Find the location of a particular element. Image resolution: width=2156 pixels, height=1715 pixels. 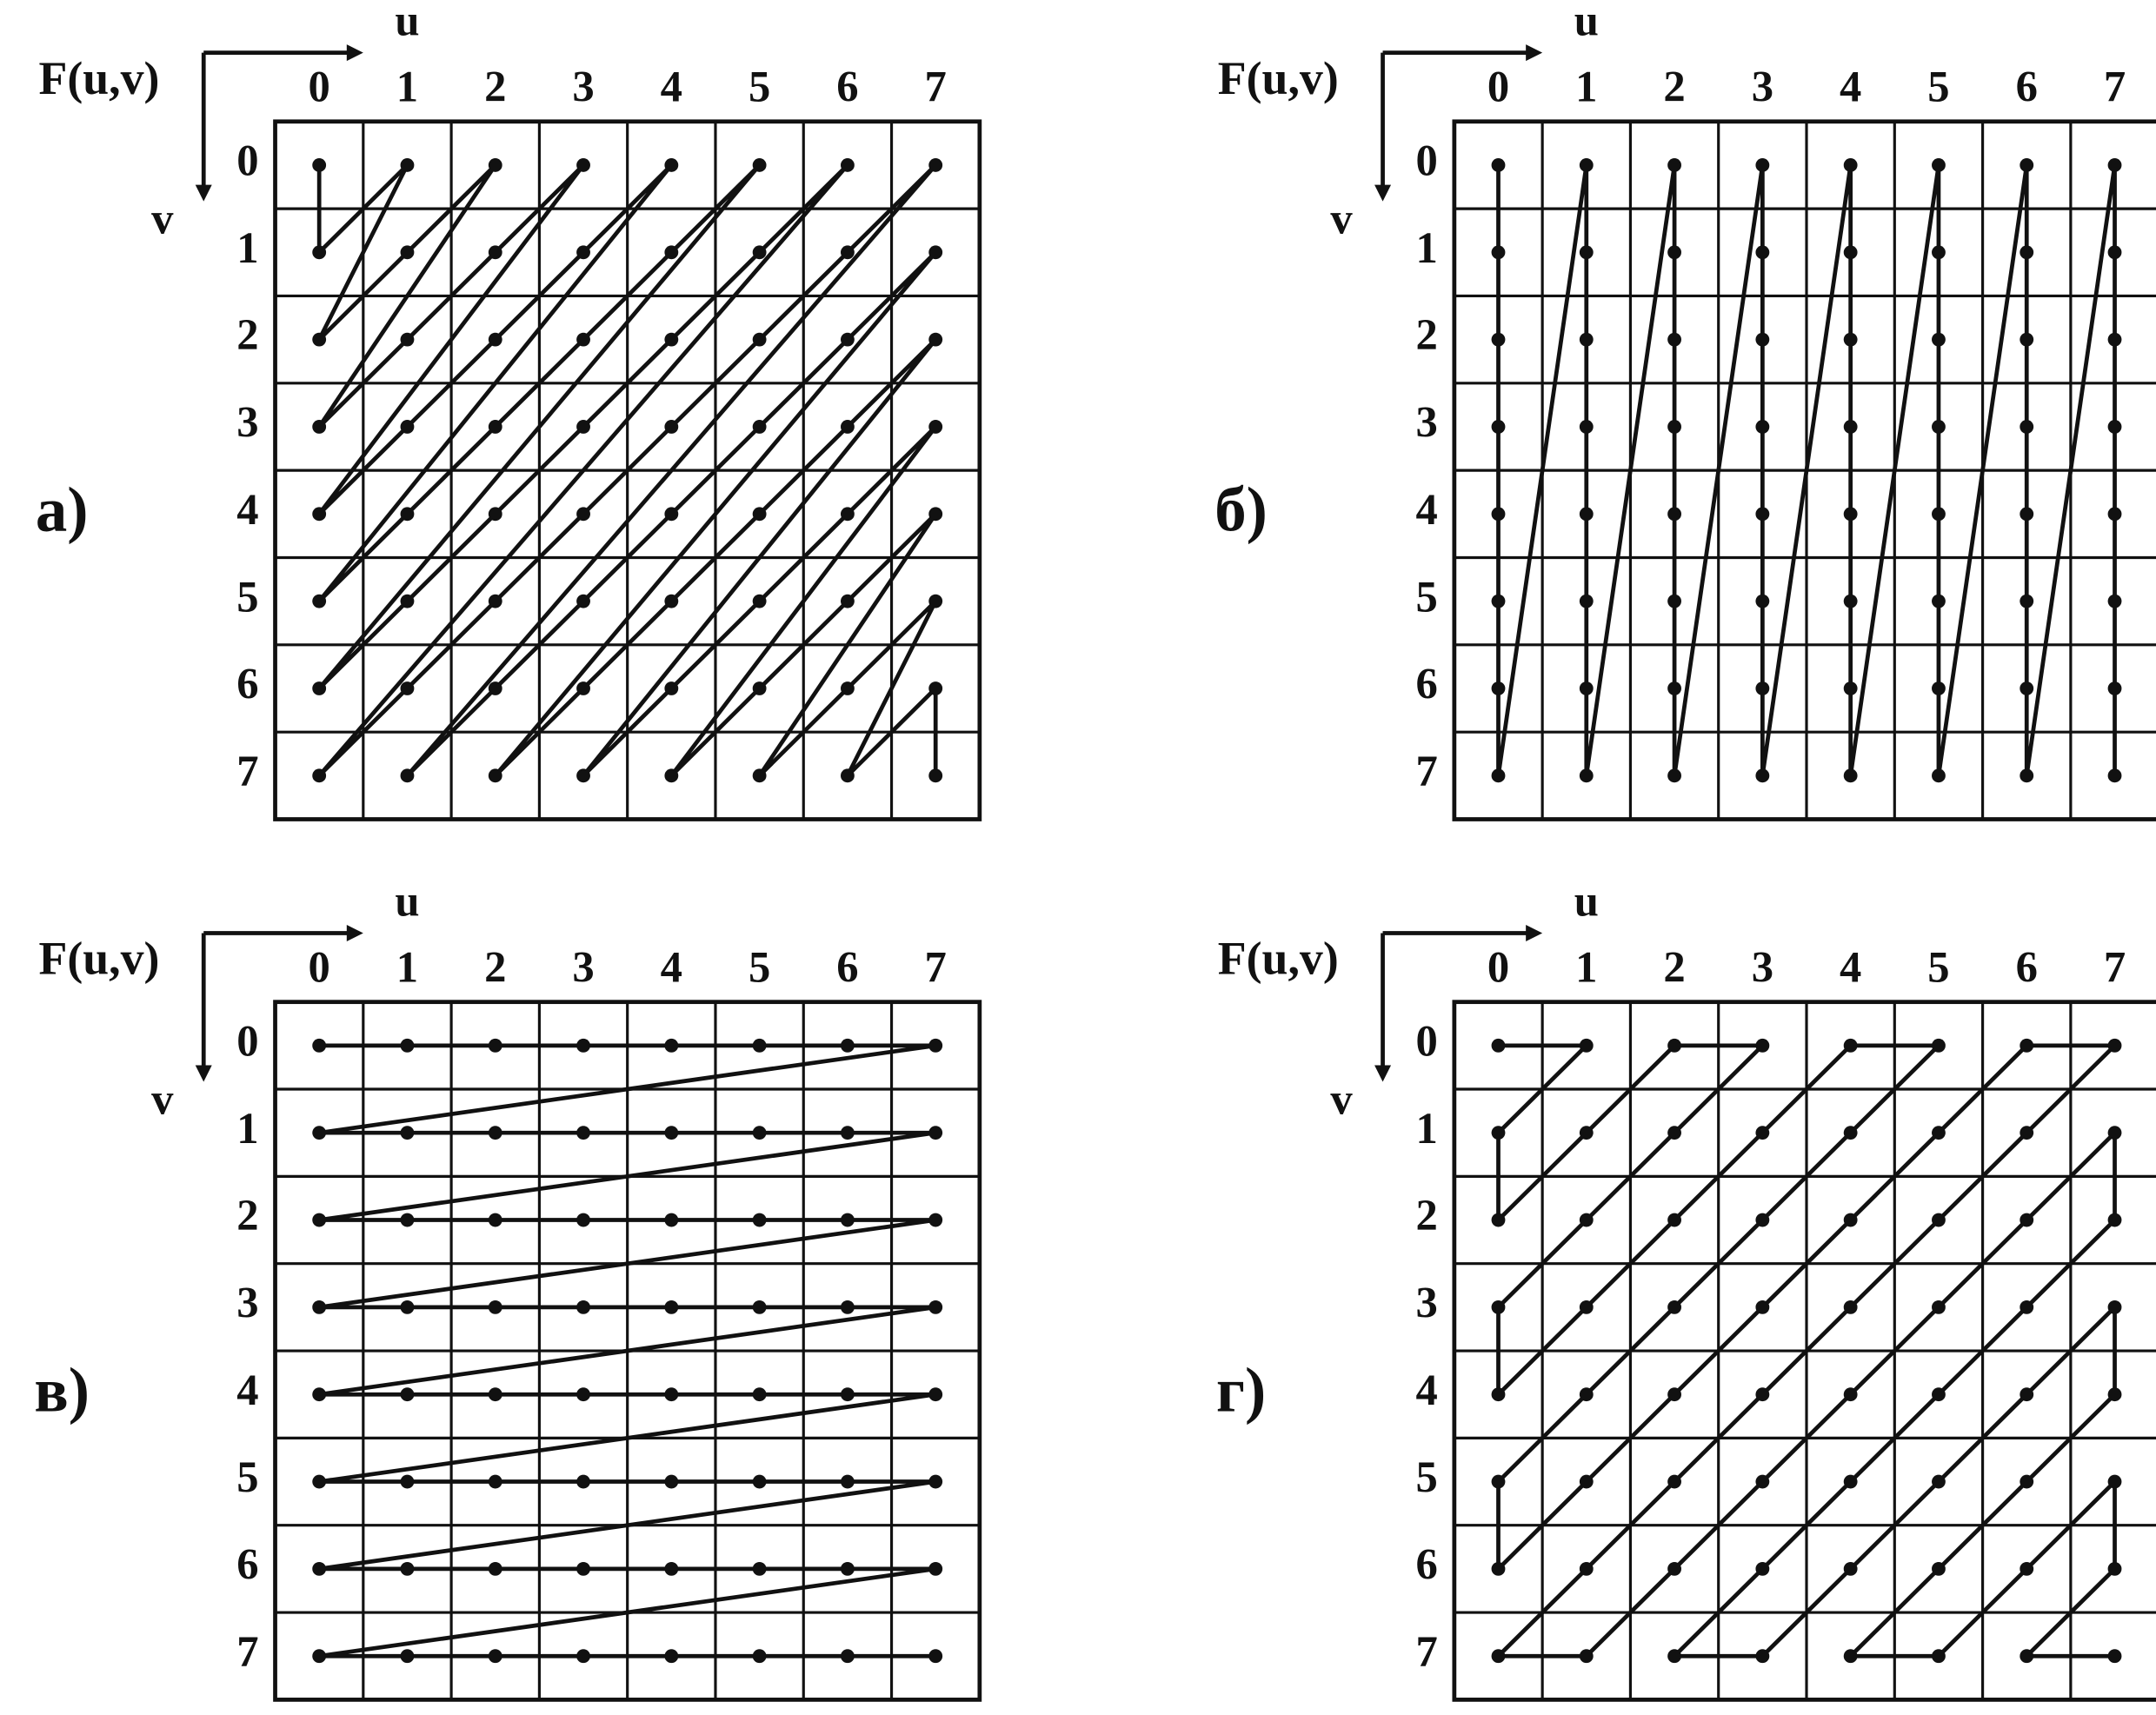

column-label: 2 is located at coordinates (495, 87).